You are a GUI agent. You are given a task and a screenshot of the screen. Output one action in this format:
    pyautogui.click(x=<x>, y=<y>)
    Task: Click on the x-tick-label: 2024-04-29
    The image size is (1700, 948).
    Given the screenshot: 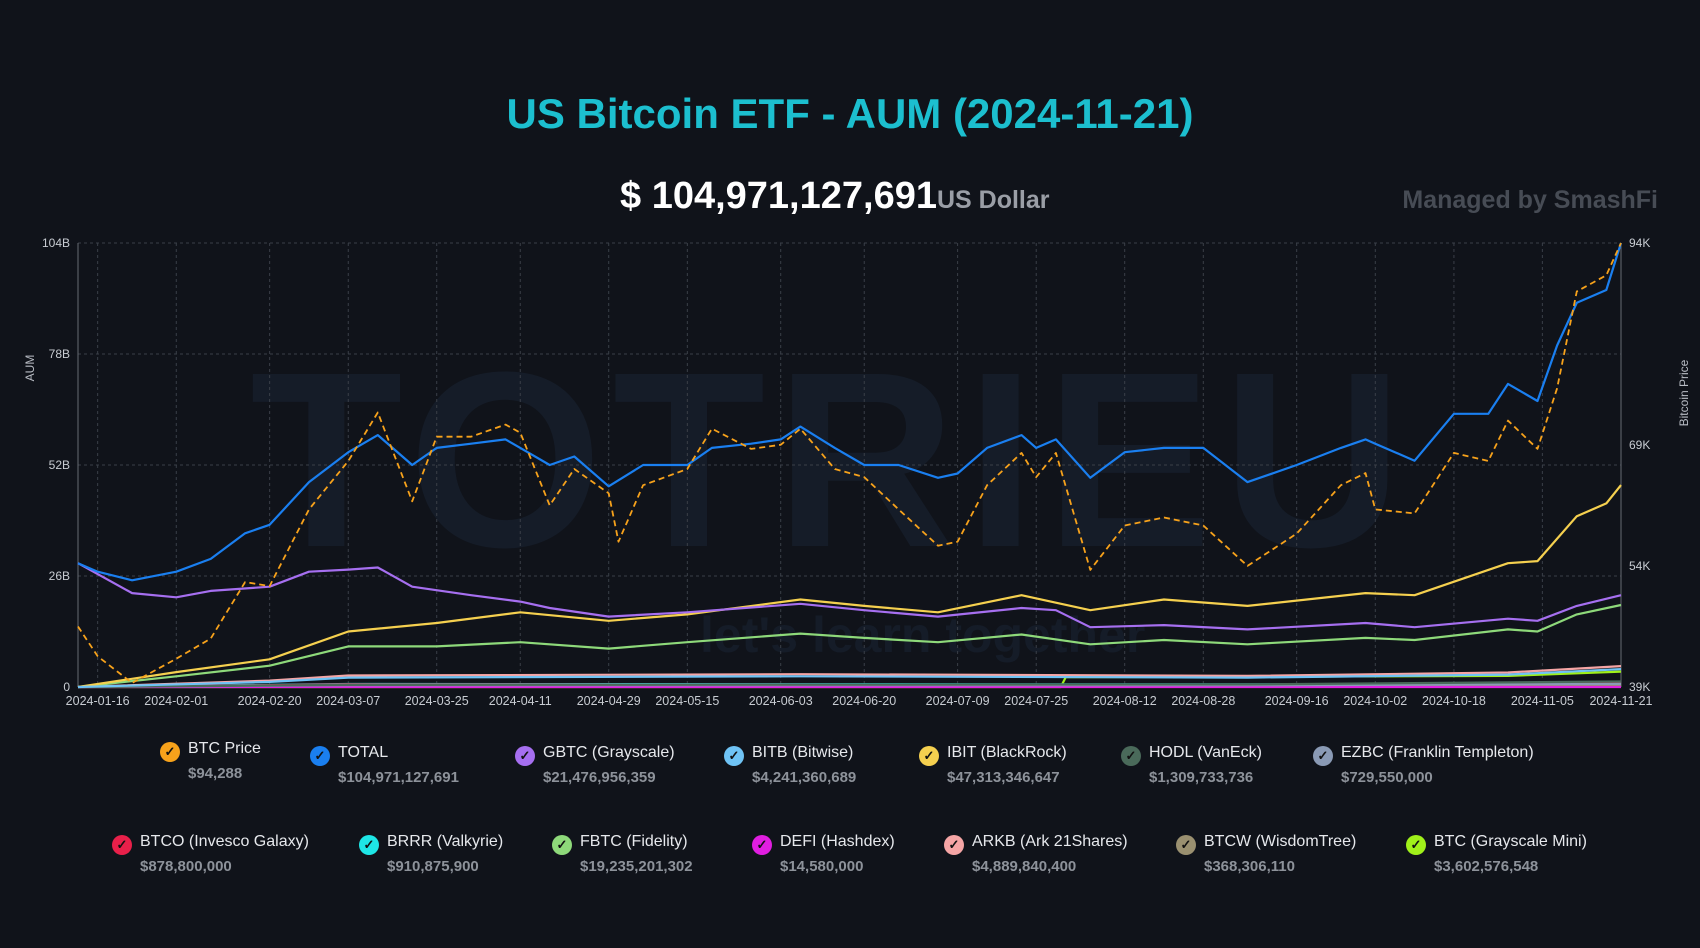 What is the action you would take?
    pyautogui.click(x=609, y=701)
    